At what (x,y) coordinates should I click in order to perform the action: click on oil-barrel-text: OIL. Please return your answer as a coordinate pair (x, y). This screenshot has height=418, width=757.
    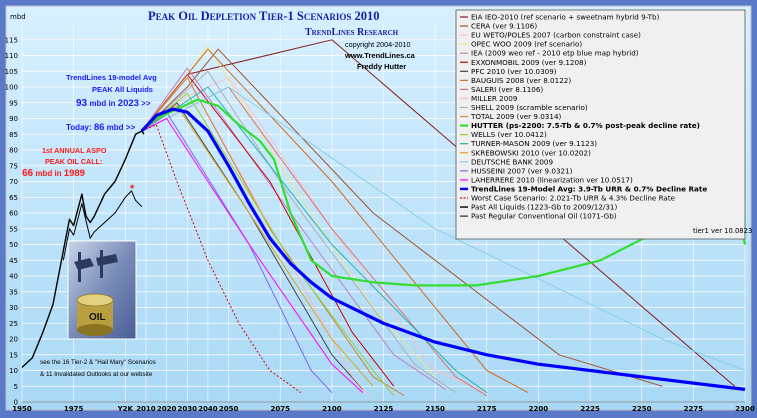
    Looking at the image, I should click on (97, 317).